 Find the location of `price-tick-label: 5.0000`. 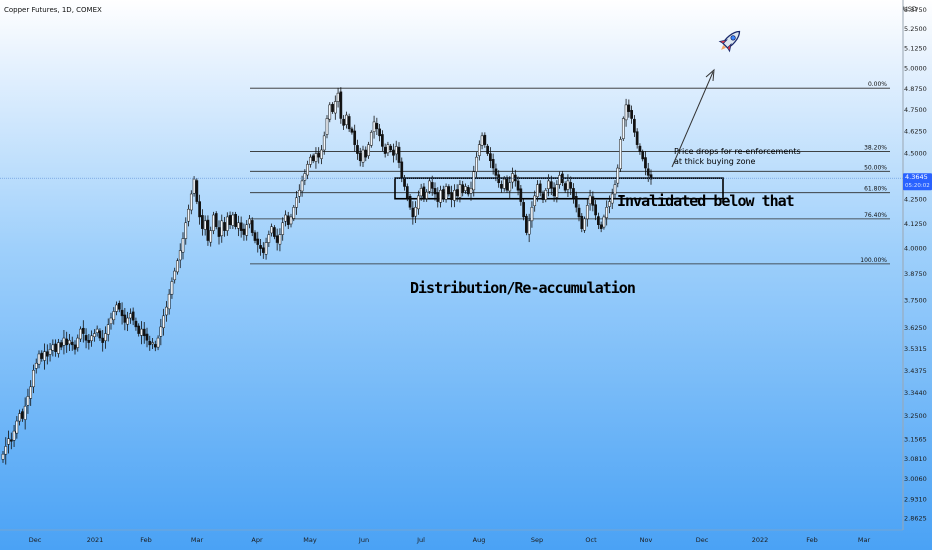

price-tick-label: 5.0000 is located at coordinates (915, 69).